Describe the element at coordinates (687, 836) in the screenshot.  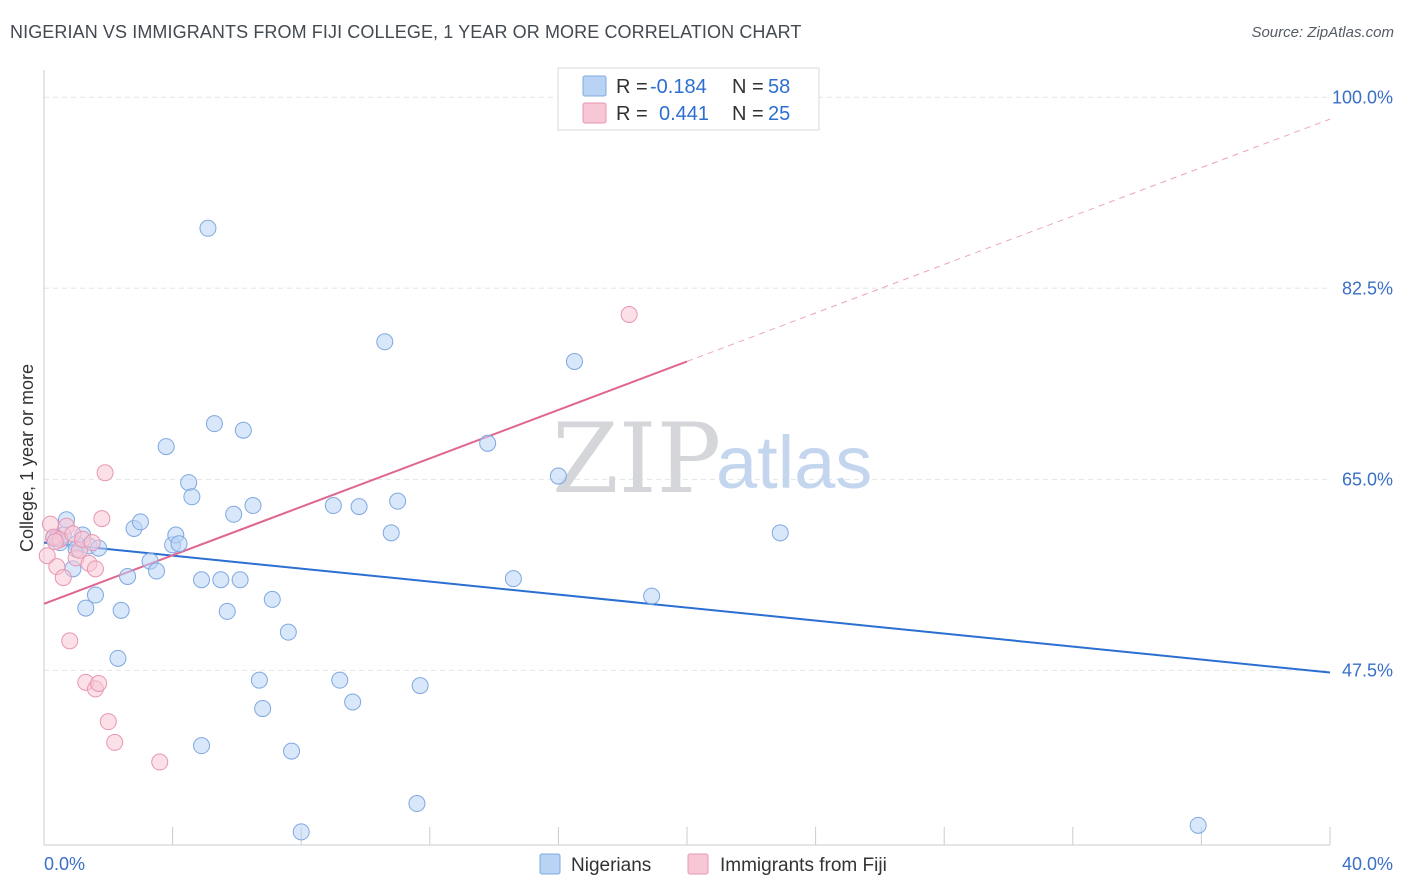
I see `x-tick-marks` at that location.